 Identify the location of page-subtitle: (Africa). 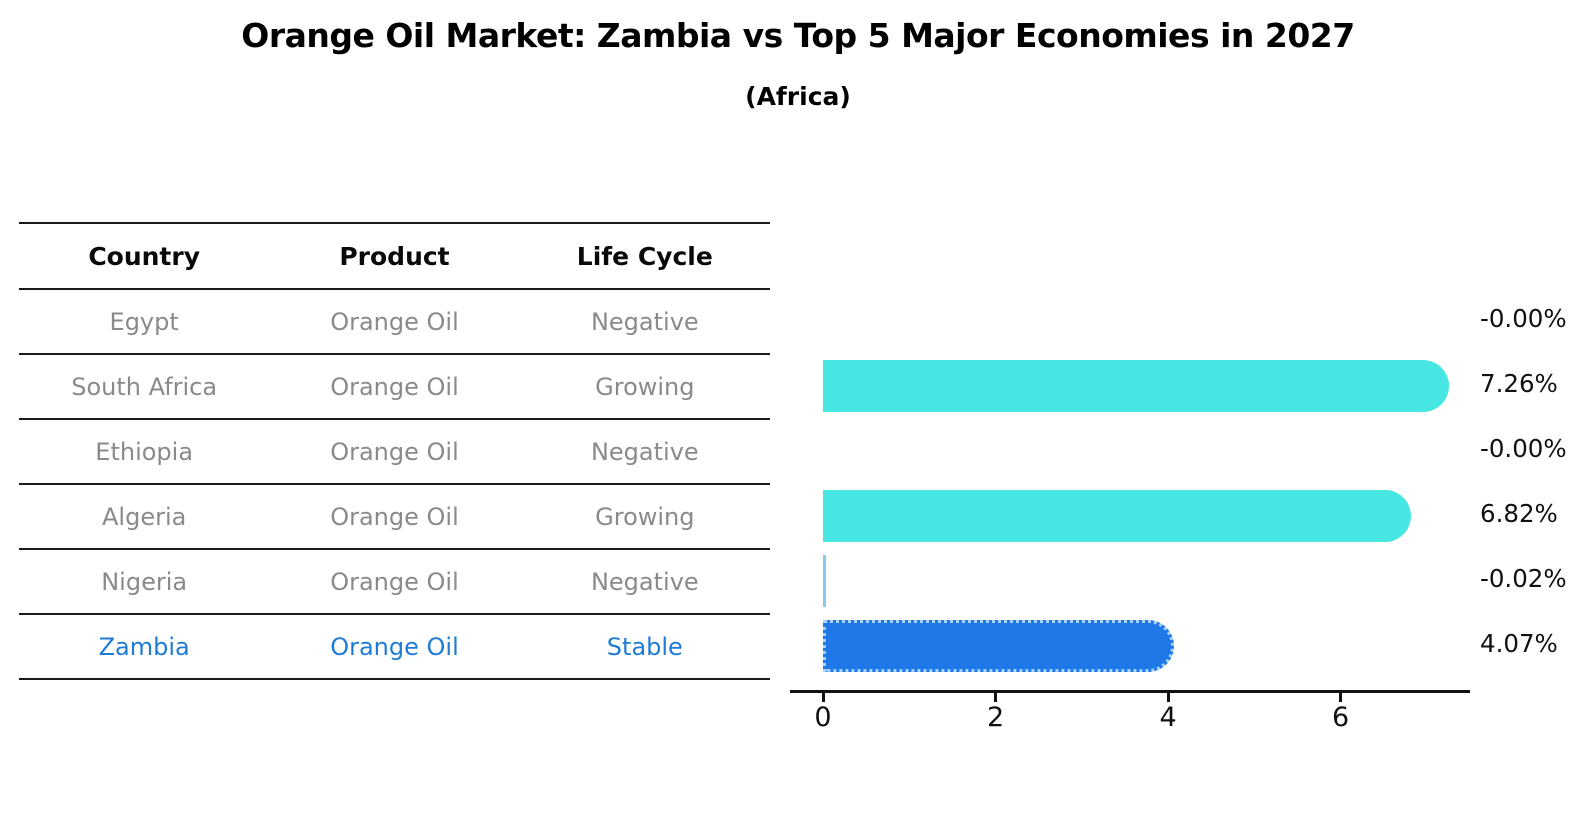
(798, 96).